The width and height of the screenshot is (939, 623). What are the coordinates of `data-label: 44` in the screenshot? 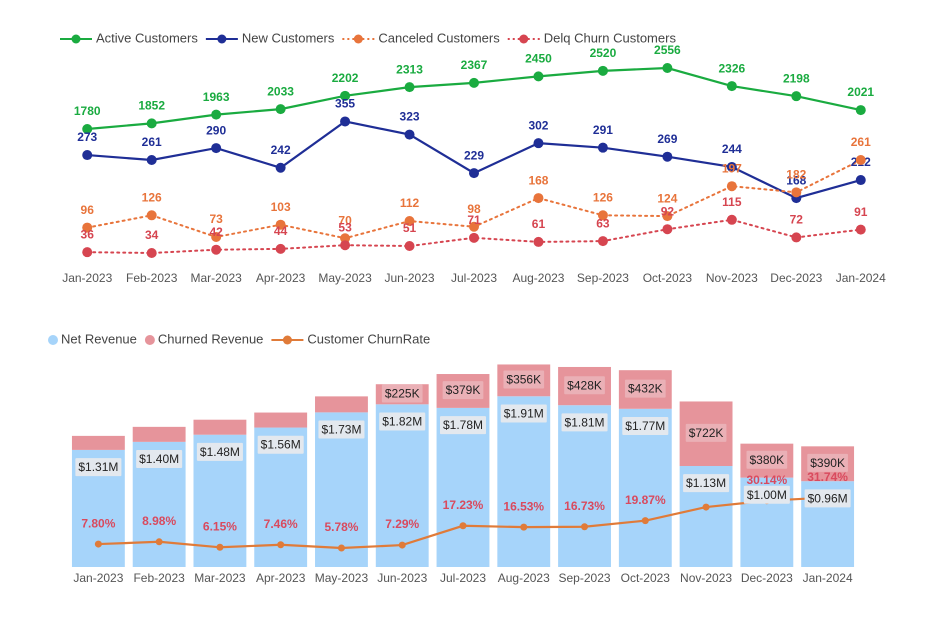 It's located at (281, 231).